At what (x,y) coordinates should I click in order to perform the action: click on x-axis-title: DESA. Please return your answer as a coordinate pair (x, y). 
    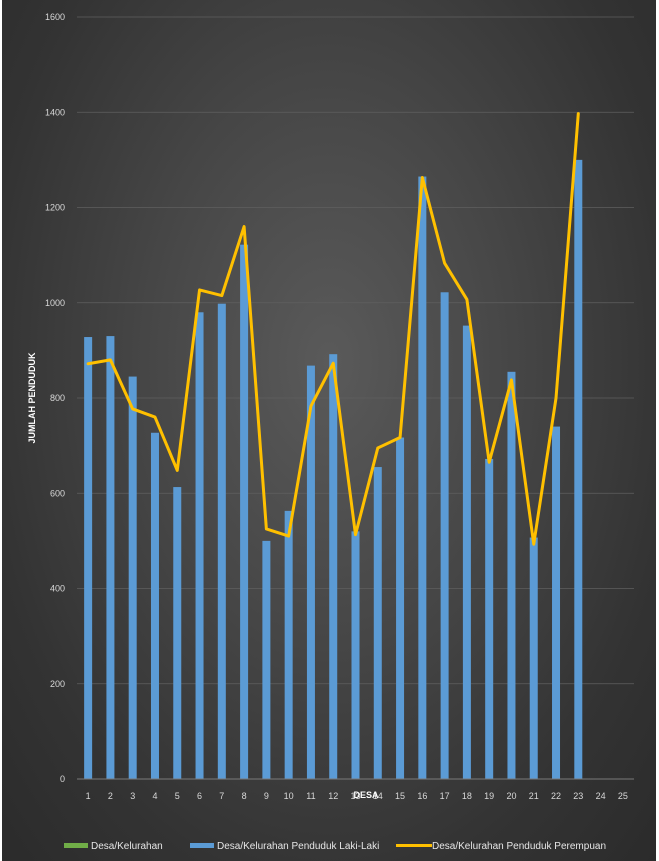
    Looking at the image, I should click on (366, 795).